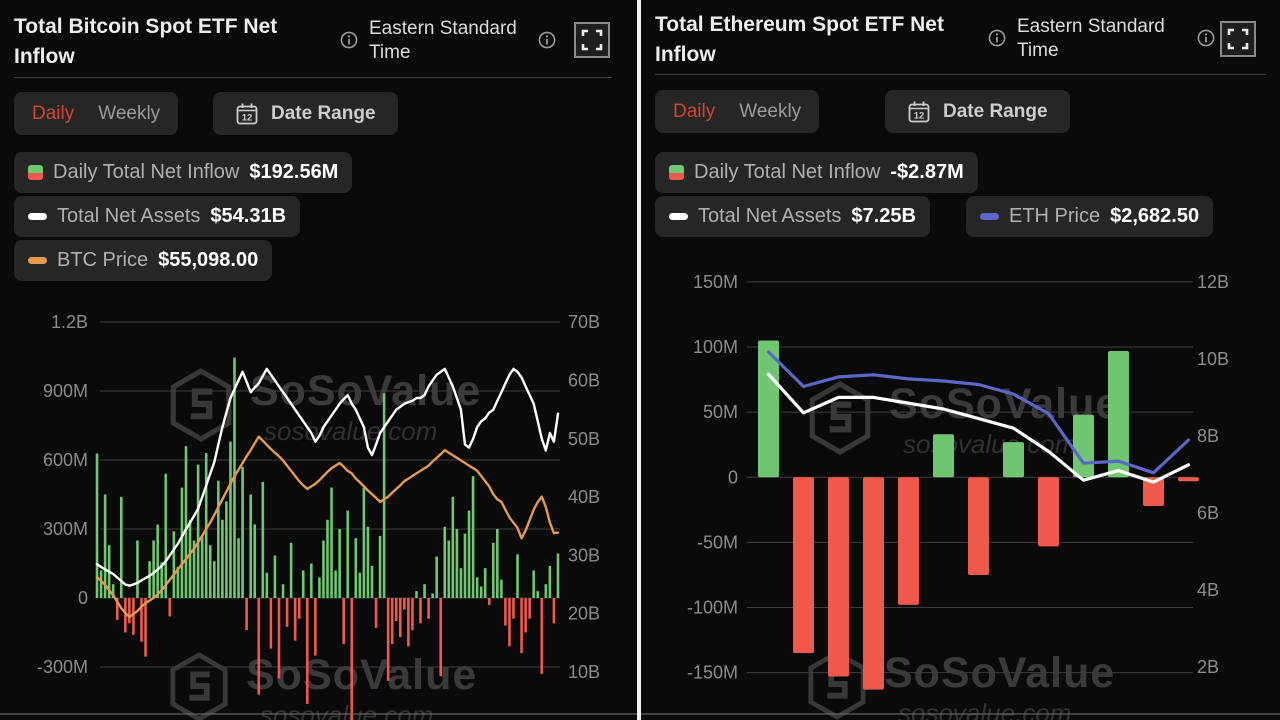 The image size is (1280, 720). I want to click on svg-text: 70B, so click(584, 322).